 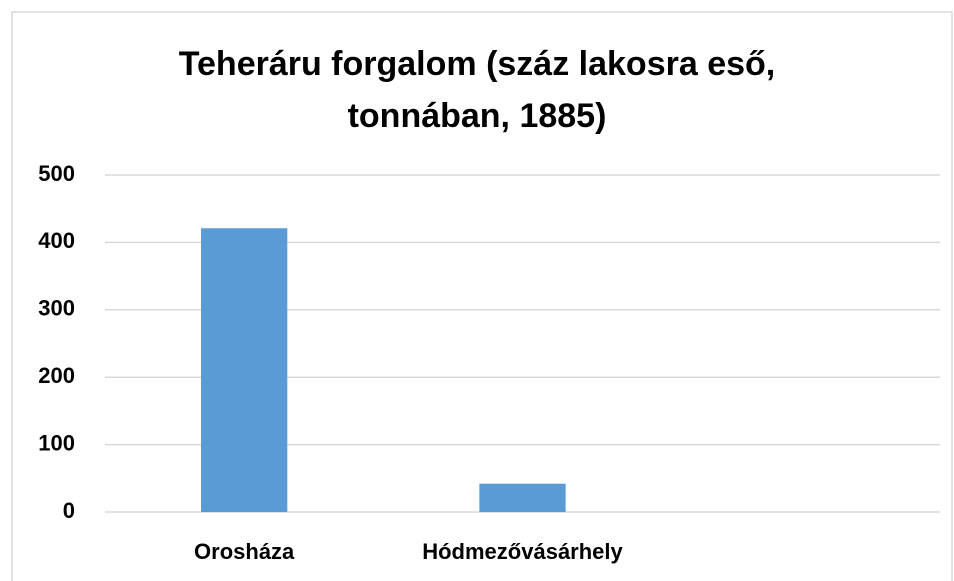 I want to click on y-tick-label: 100, so click(x=56, y=442).